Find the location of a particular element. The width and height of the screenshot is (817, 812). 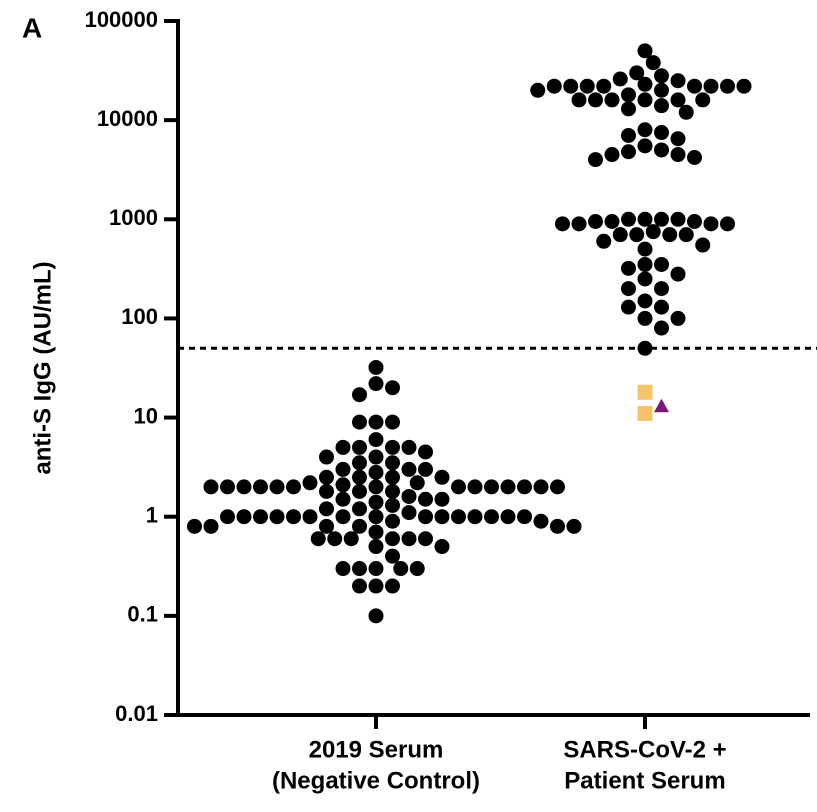

x-tick-label: 2019 Serum is located at coordinates (376, 749).